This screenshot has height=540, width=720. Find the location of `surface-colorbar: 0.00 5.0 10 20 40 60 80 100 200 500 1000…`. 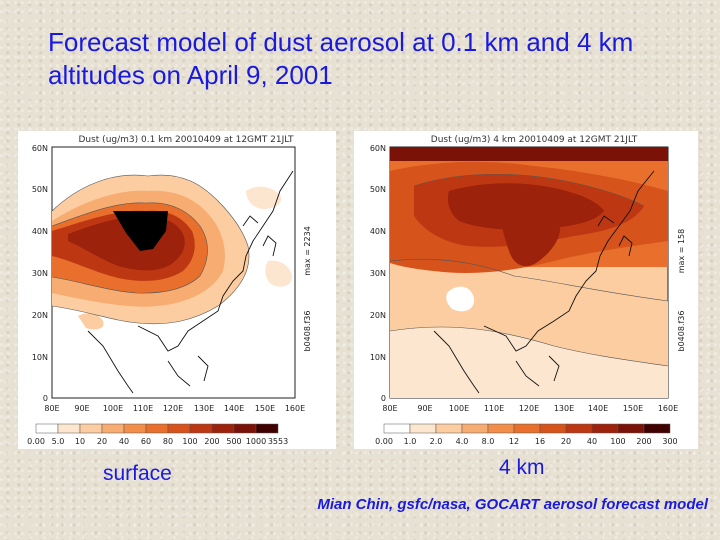

surface-colorbar: 0.00 5.0 10 20 40 60 80 100 200 500 1000… is located at coordinates (157, 434).